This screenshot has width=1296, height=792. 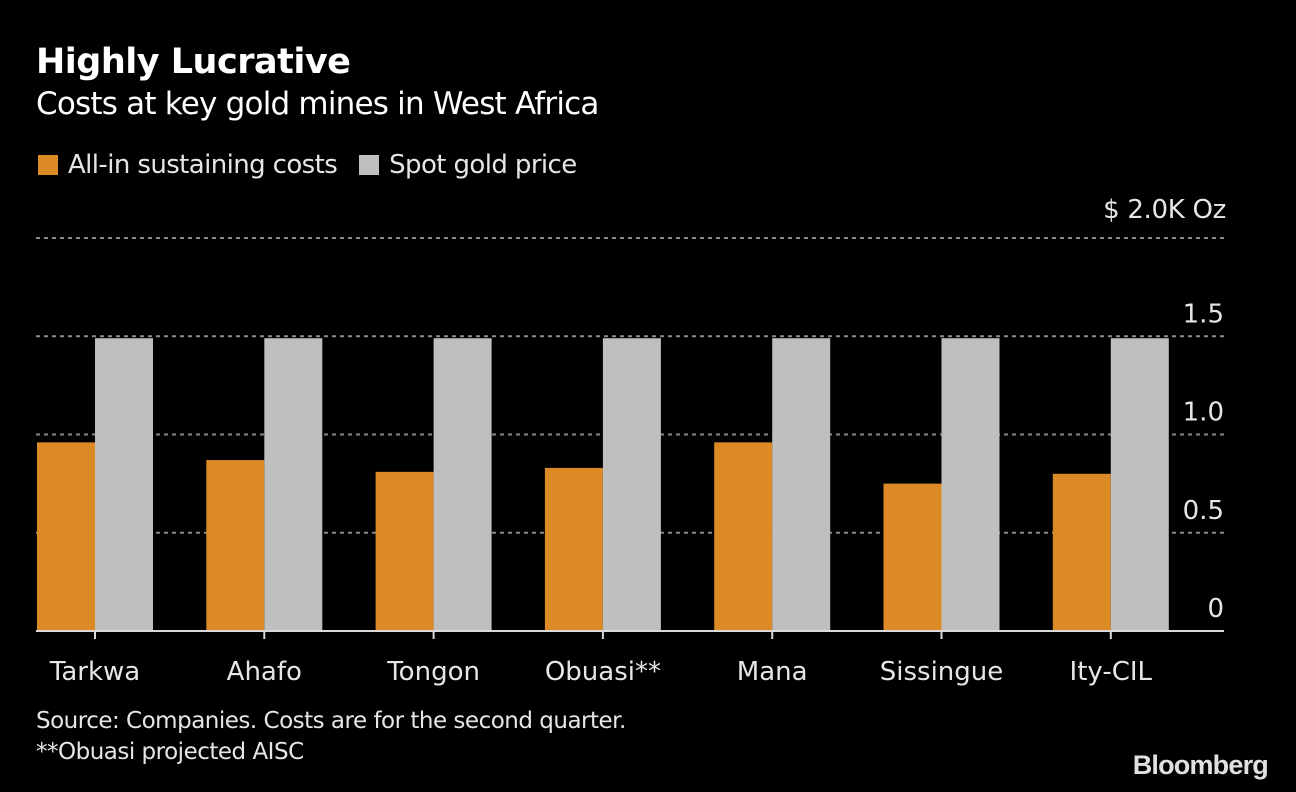 I want to click on x-tick-label: Ahafo, so click(x=264, y=672).